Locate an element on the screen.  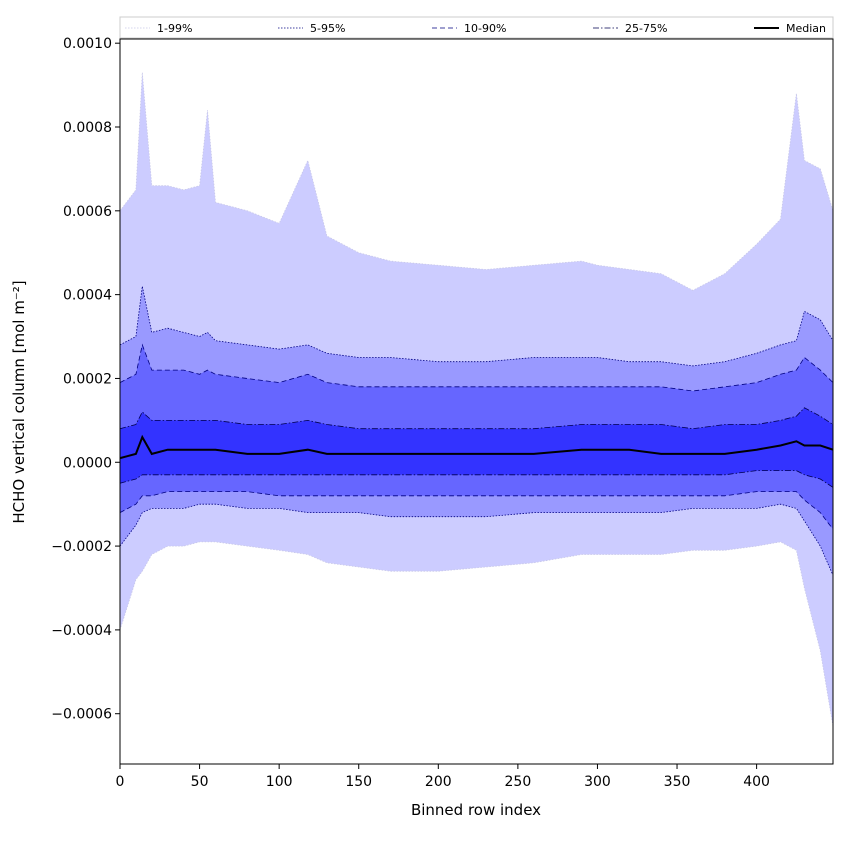
y-tick-label: 0.0002 is located at coordinates (87, 379).